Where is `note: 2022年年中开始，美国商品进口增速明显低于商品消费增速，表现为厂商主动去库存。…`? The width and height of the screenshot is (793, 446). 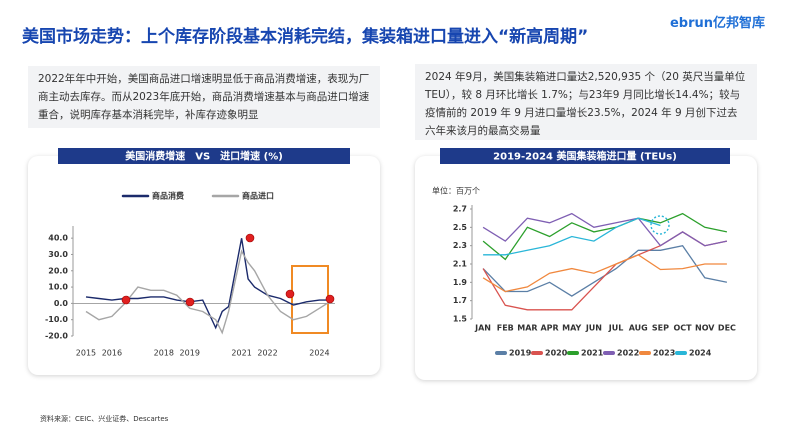
note: 2022年年中开始，美国商品进口增速明显低于商品消费增速，表现为厂商主动去库存。… is located at coordinates (204, 97).